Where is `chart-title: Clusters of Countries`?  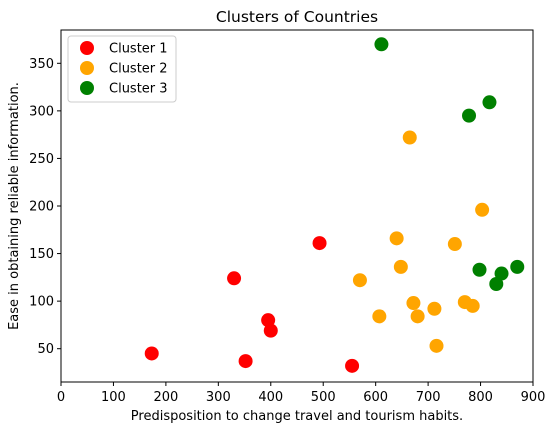
chart-title: Clusters of Countries is located at coordinates (297, 17).